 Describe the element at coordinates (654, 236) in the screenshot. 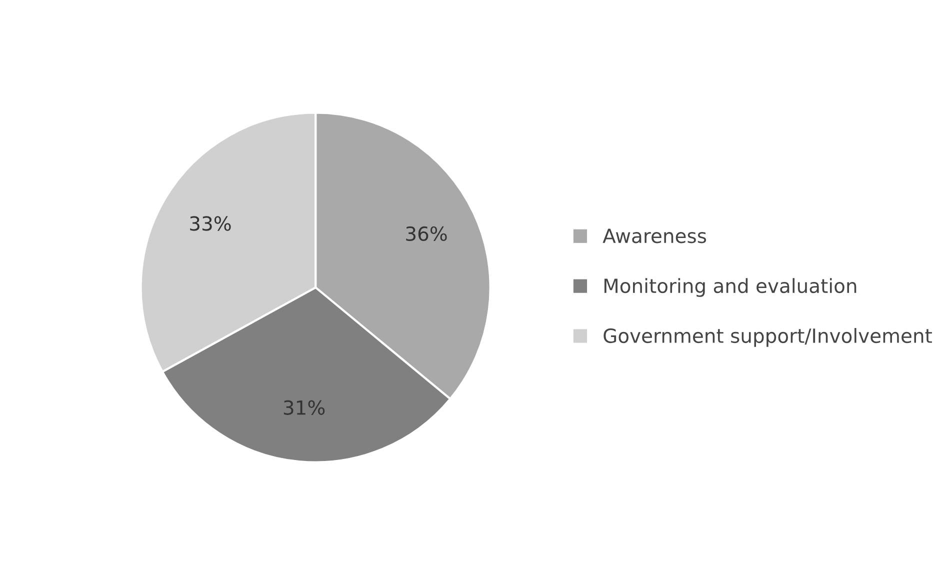

I see `legend-label: Awareness` at that location.